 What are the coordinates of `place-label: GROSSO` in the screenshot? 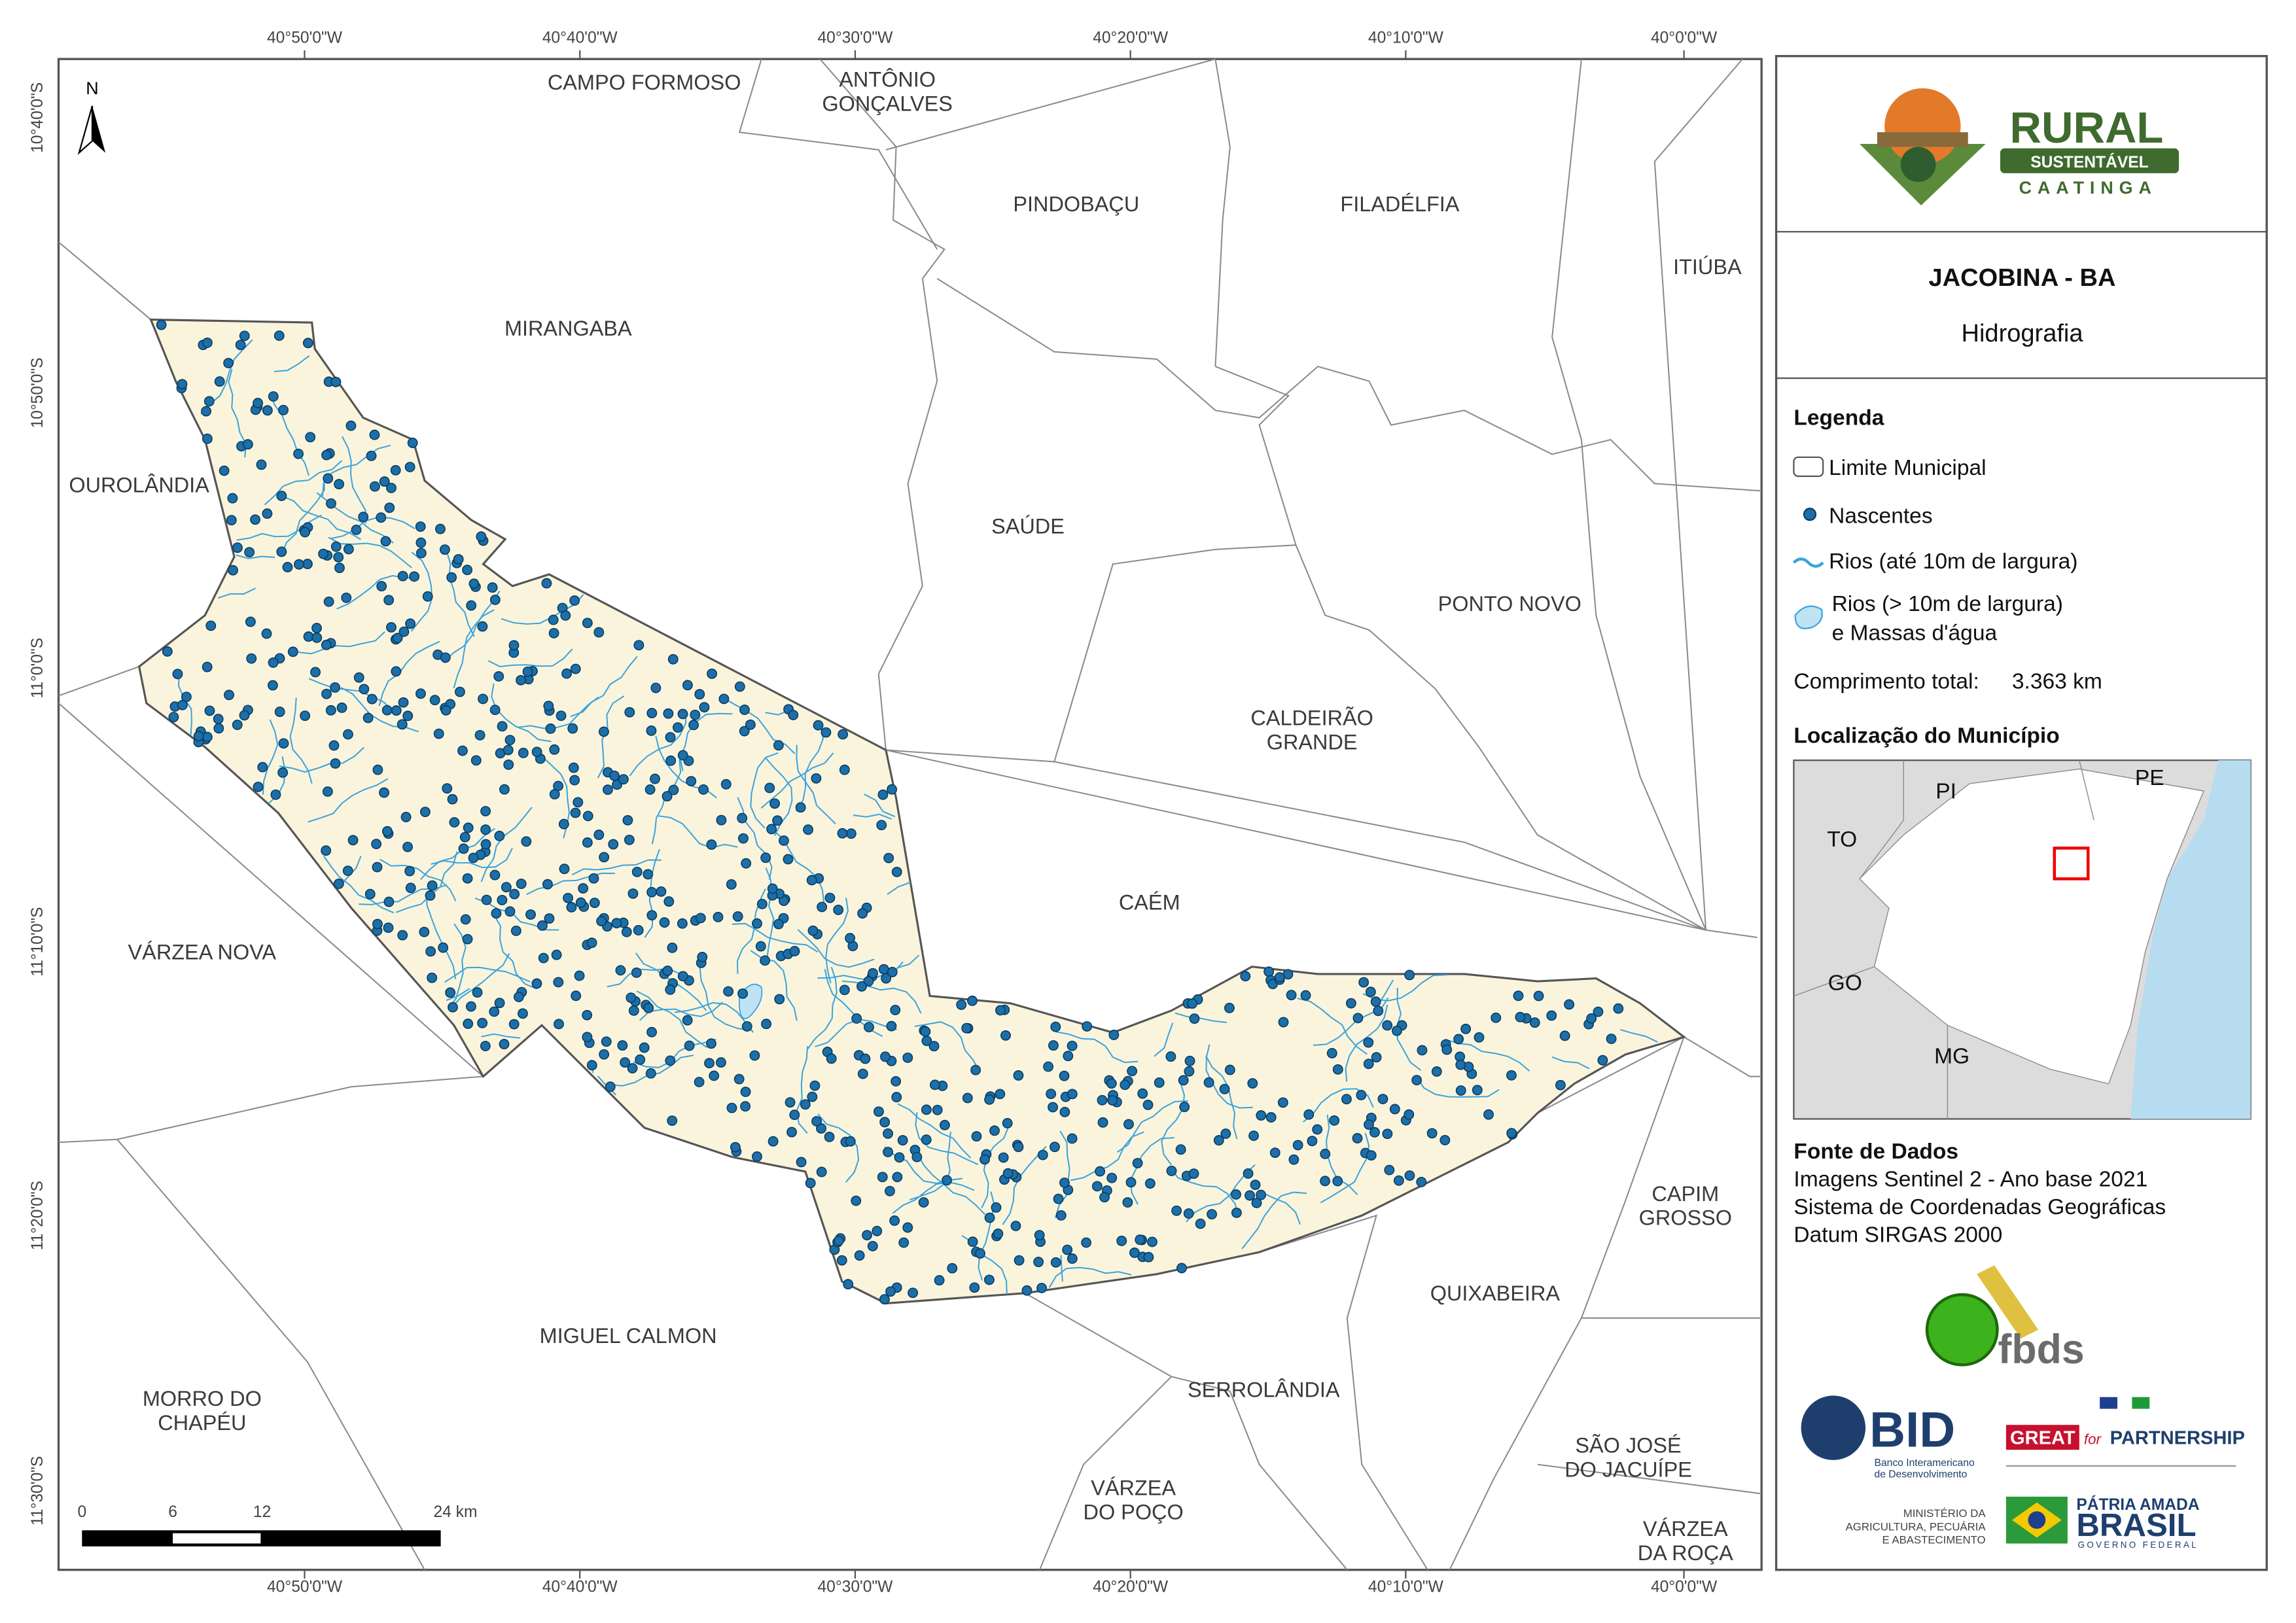 It's located at (1685, 1218).